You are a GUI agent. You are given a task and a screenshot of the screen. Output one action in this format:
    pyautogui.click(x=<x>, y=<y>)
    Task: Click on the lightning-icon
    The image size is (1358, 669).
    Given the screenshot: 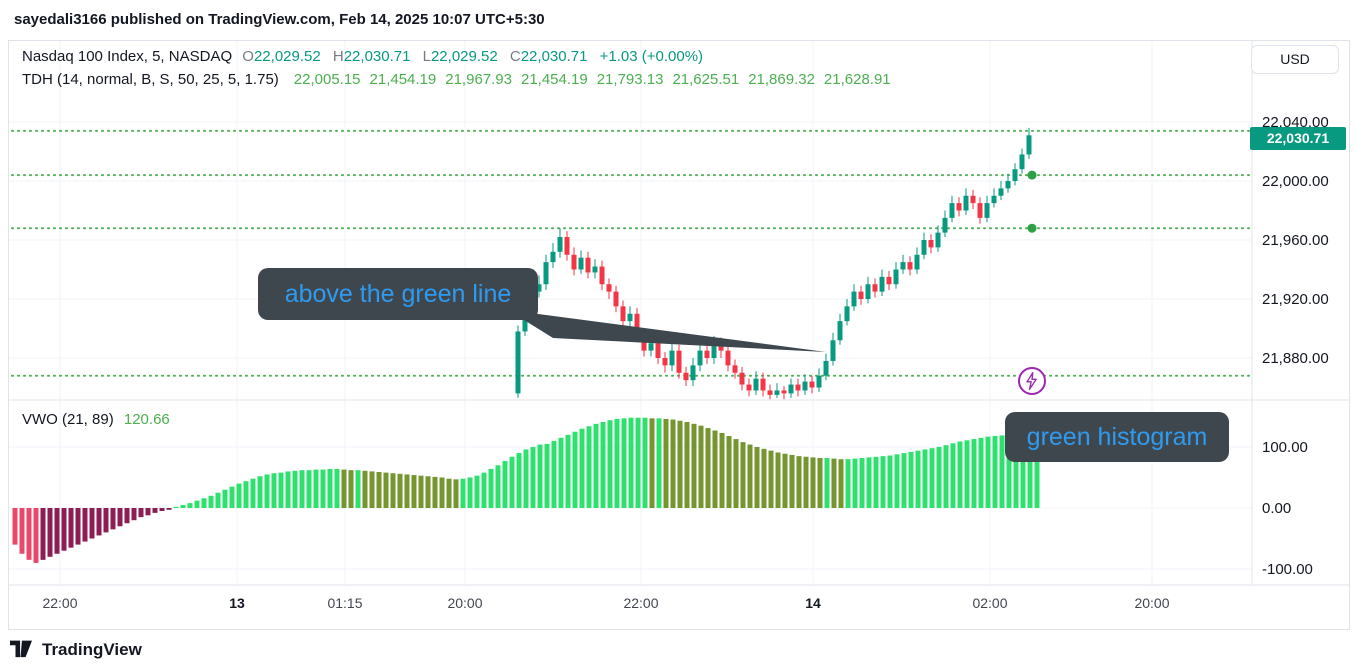 What is the action you would take?
    pyautogui.click(x=1032, y=381)
    